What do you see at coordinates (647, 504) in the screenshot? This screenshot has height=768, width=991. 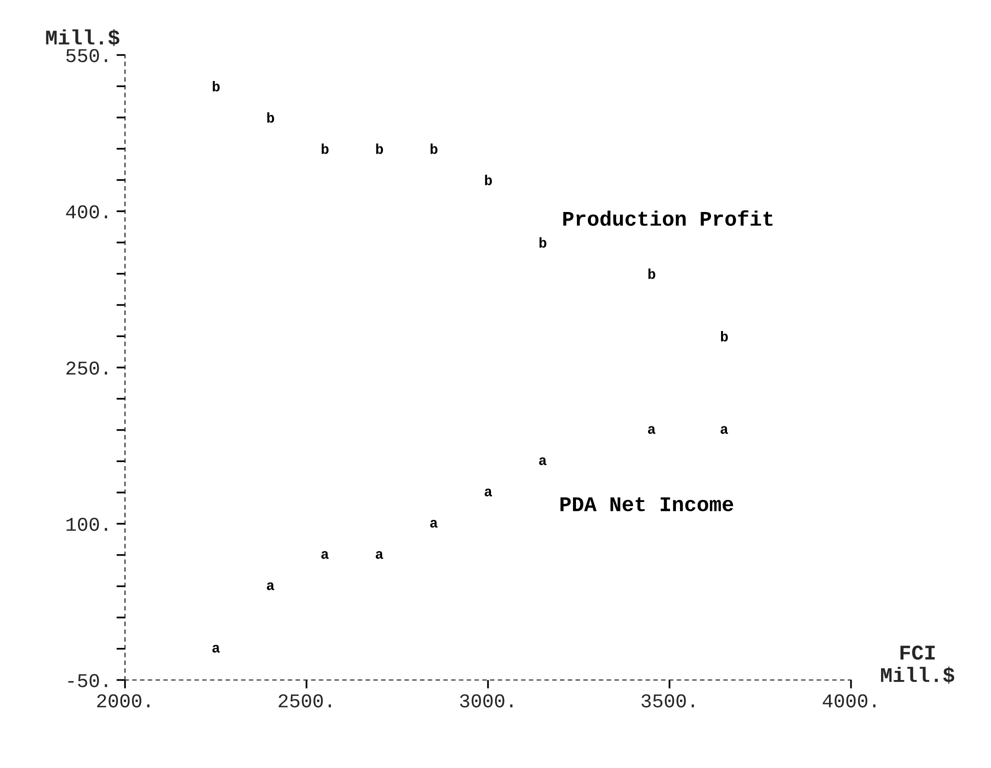 I see `series-label: PDA Net Income` at bounding box center [647, 504].